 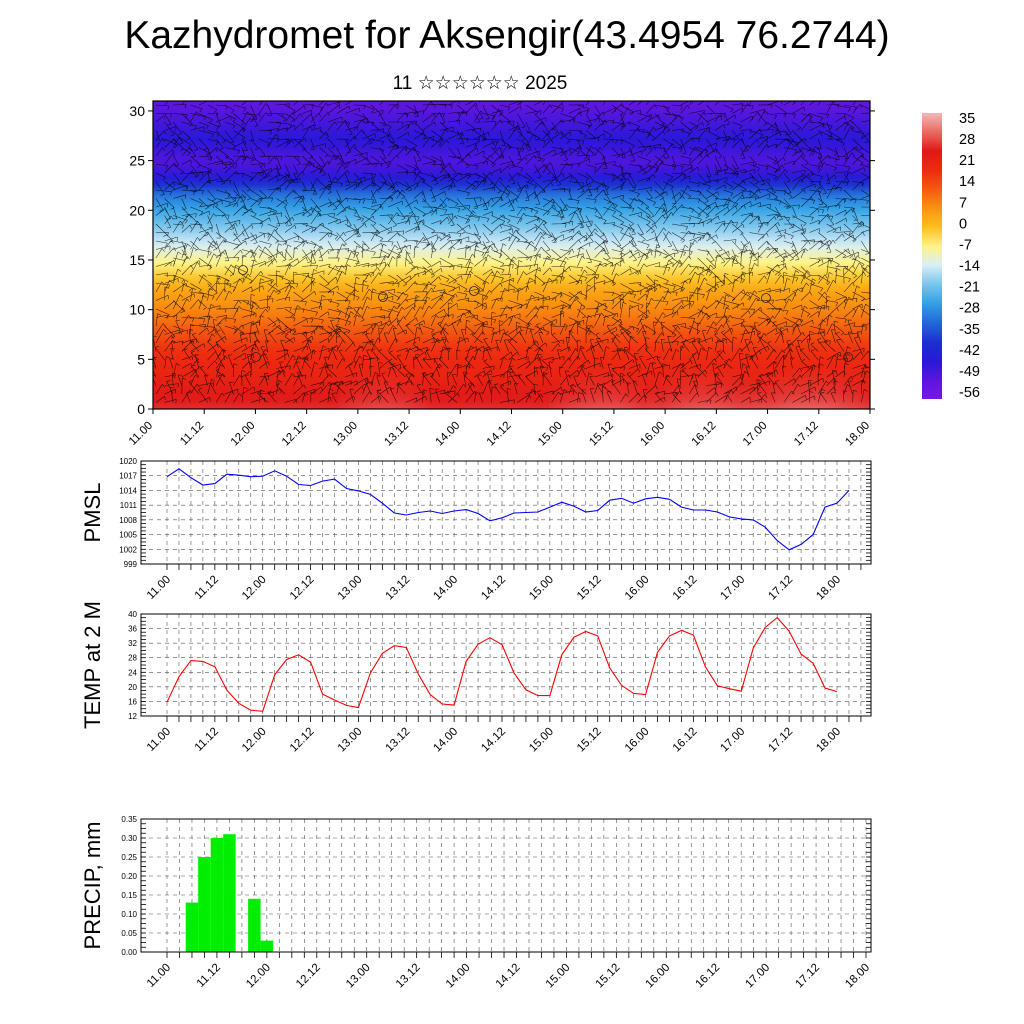 I want to click on y-tick-label: 1002, so click(x=128, y=549).